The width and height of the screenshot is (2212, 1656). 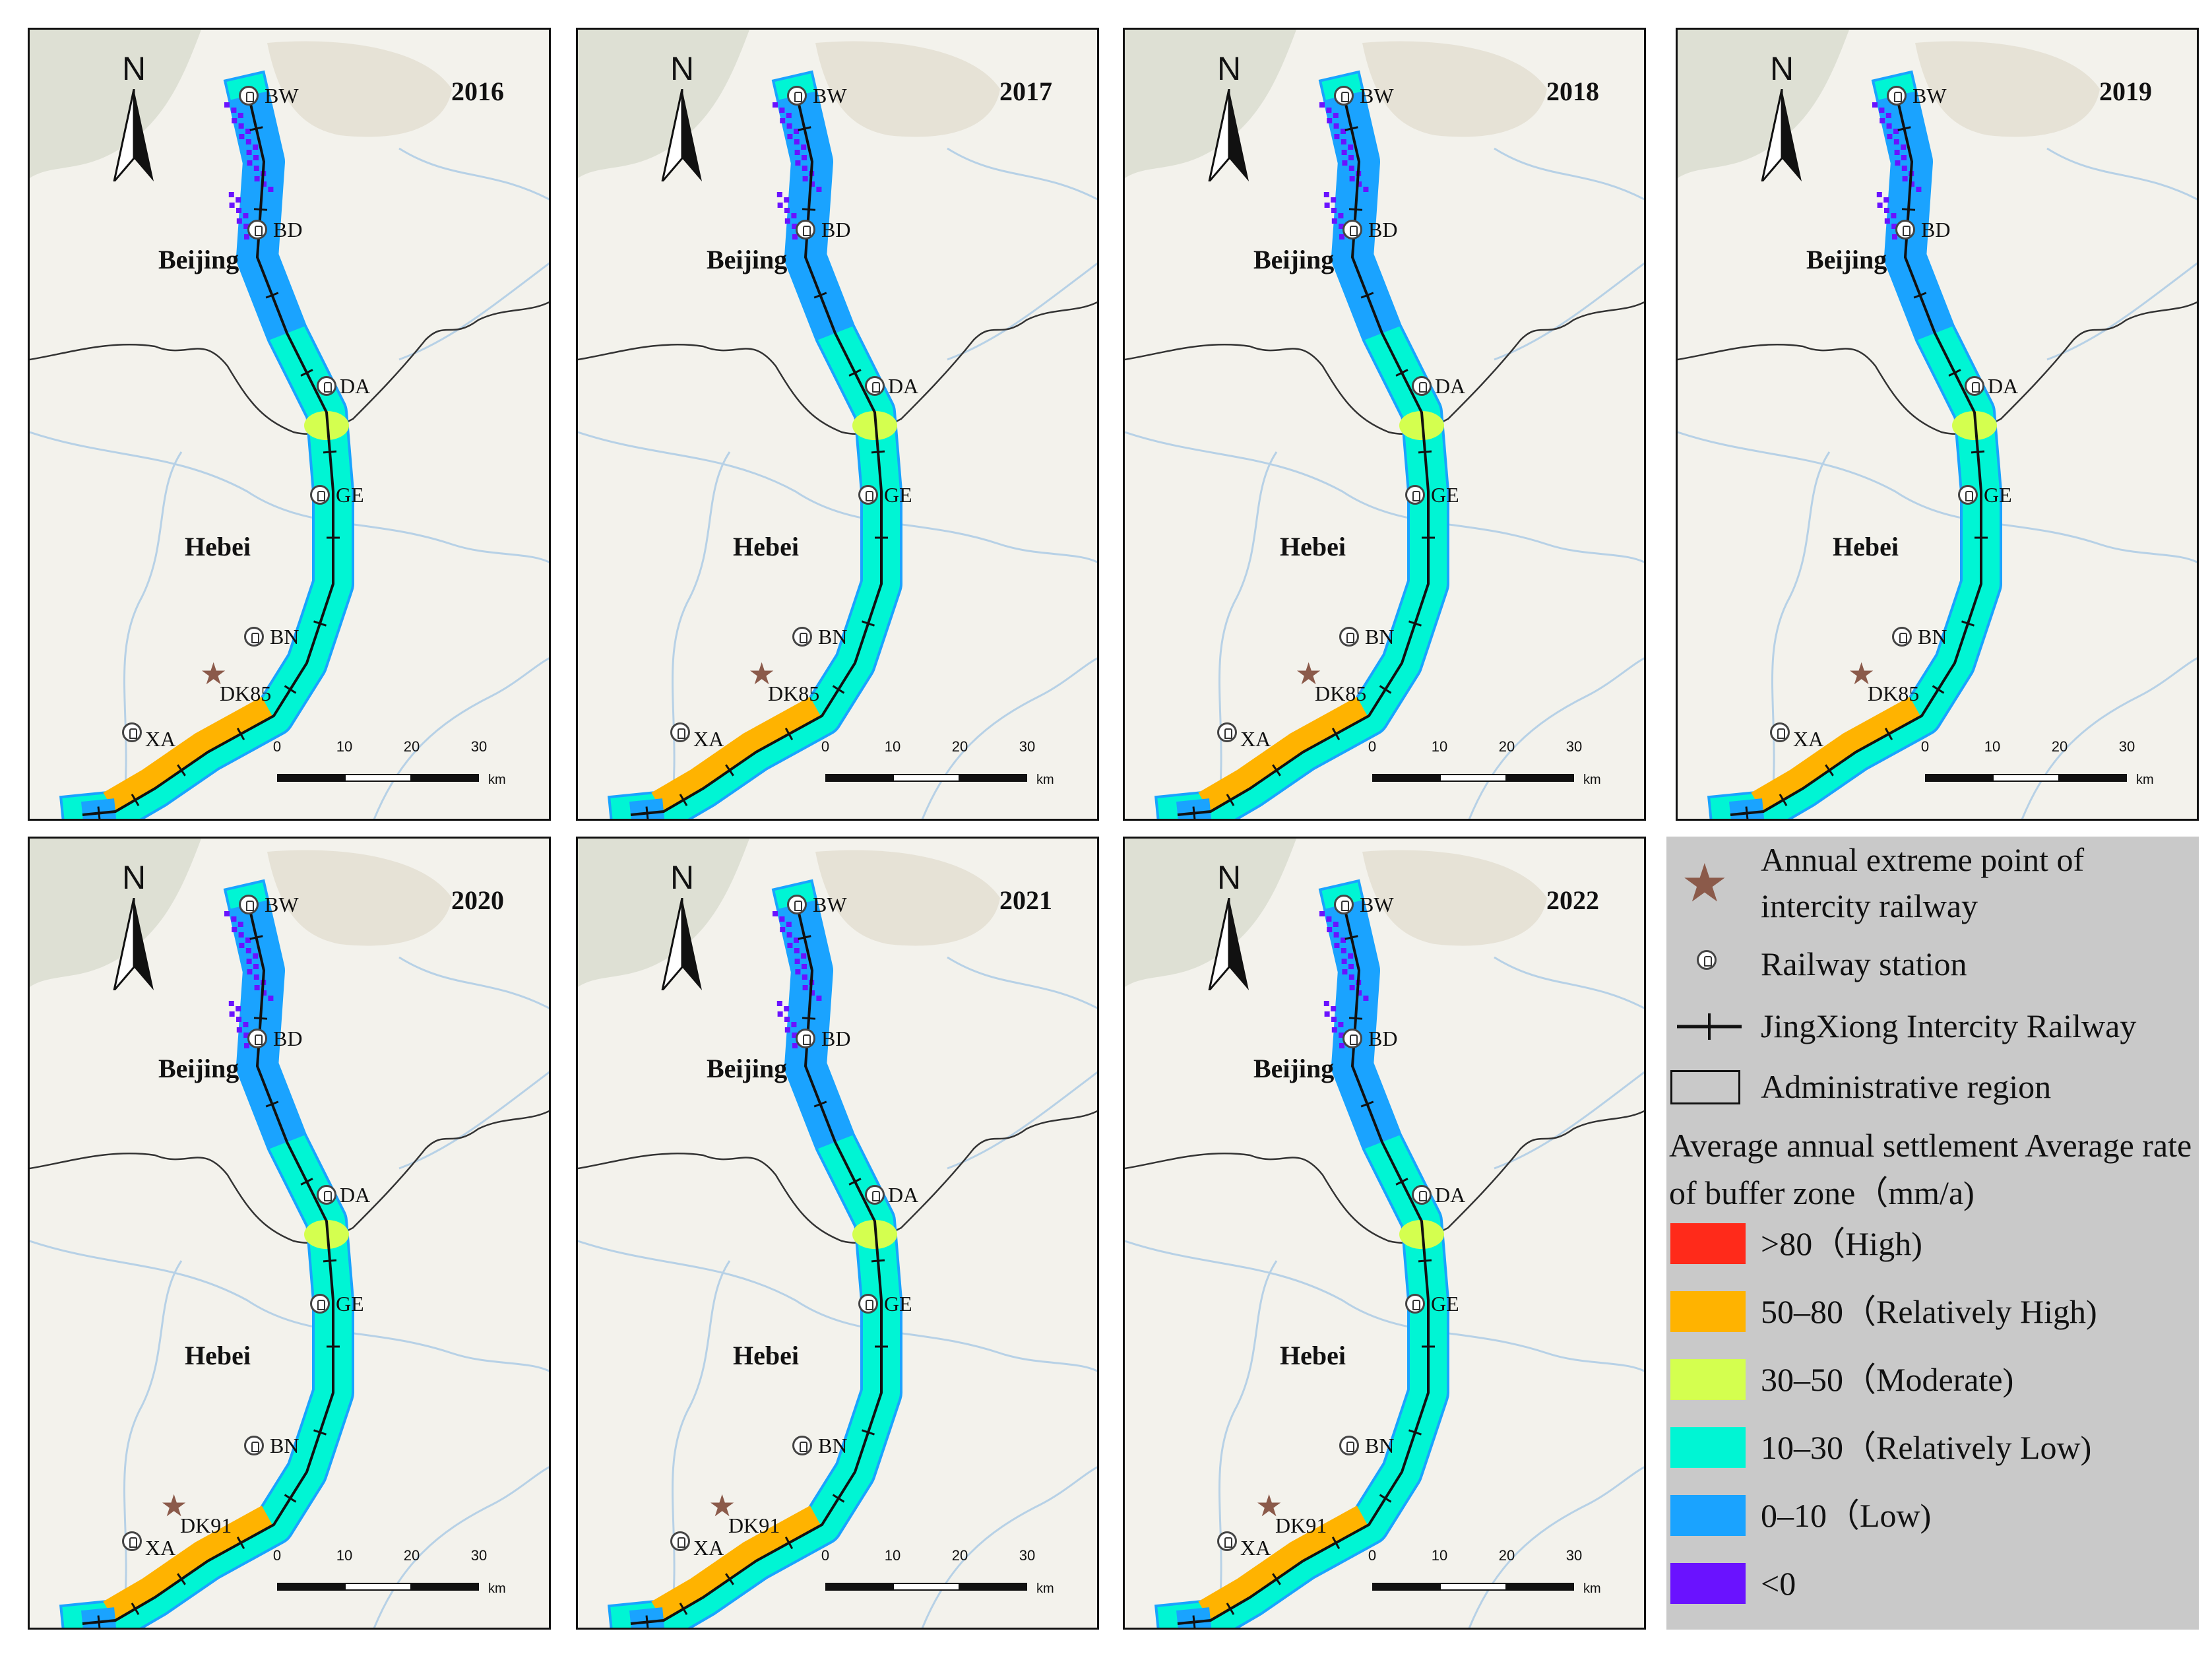 What do you see at coordinates (1949, 1026) in the screenshot?
I see `legend-railway-label: JingXiong Intercity Railway` at bounding box center [1949, 1026].